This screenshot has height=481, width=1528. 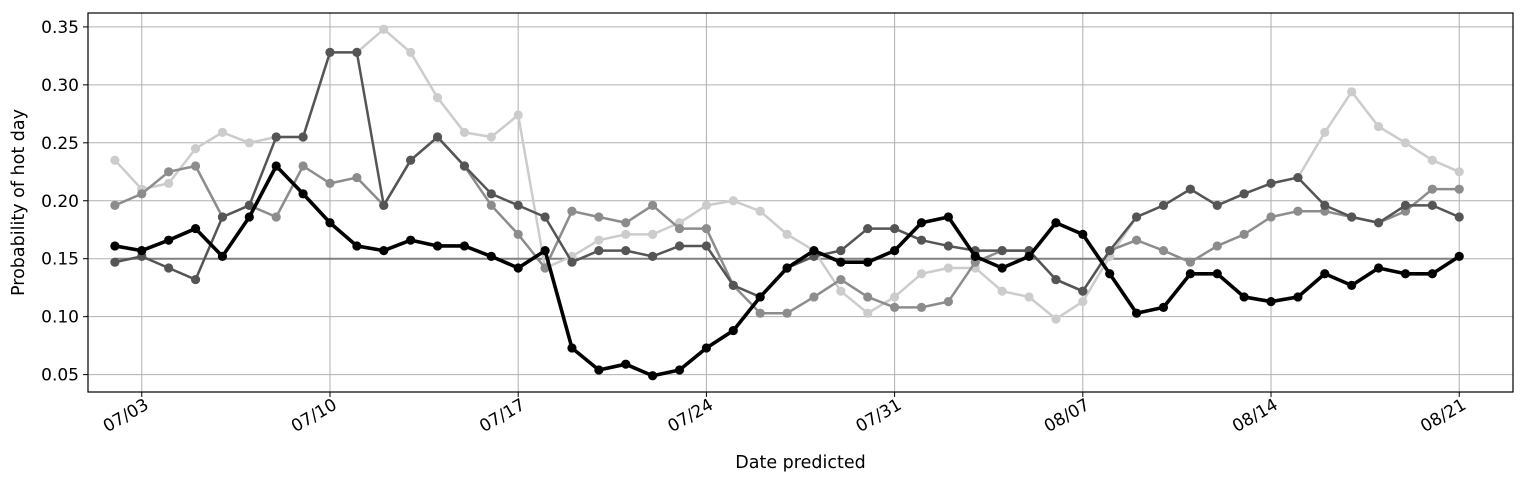 I want to click on y-tick-label: 0.05, so click(x=60, y=376).